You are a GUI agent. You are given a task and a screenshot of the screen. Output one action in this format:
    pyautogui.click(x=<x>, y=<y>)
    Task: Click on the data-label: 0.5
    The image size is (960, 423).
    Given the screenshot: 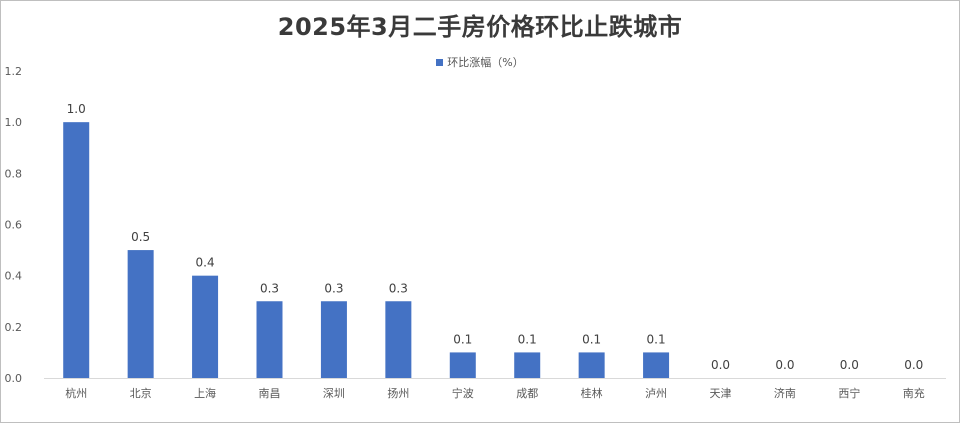 What is the action you would take?
    pyautogui.click(x=140, y=237)
    